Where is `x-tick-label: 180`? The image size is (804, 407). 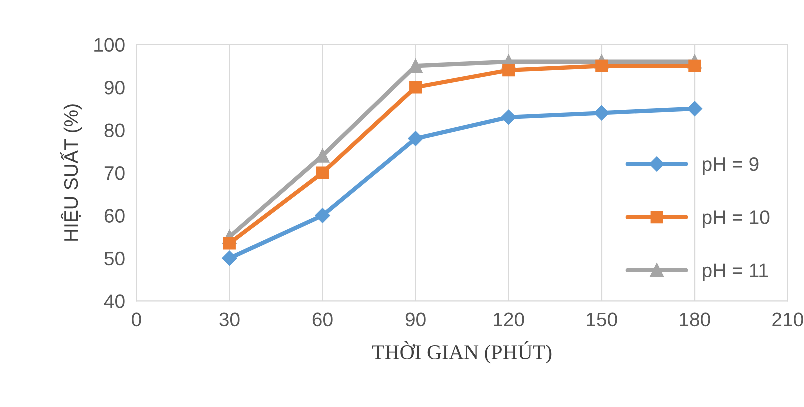
x-tick-label: 180 is located at coordinates (695, 319).